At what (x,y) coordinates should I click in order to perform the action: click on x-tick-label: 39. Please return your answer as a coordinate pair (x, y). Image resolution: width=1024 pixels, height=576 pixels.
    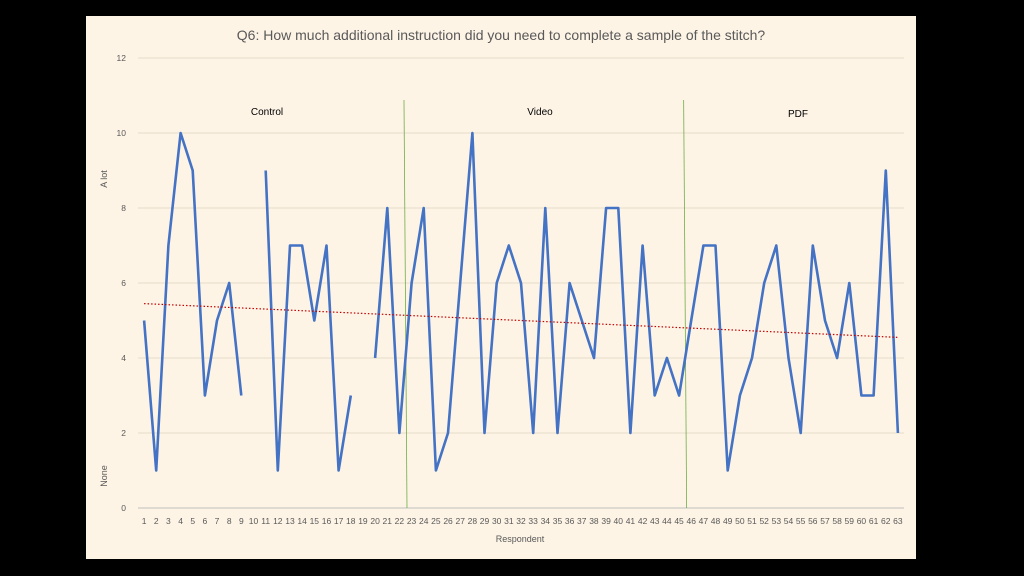
    Looking at the image, I should click on (606, 521).